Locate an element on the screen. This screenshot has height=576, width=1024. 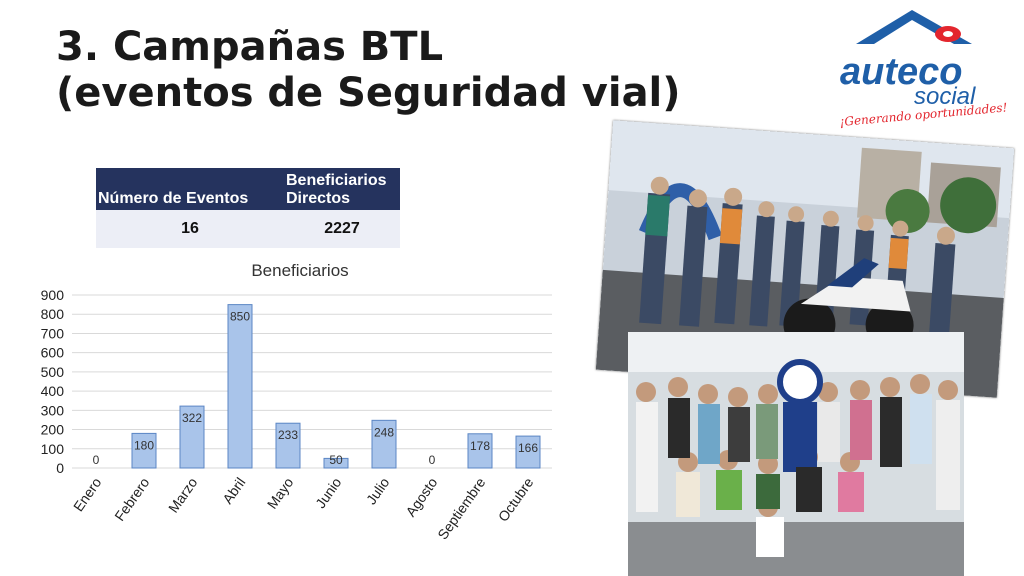
group-scene-image is located at coordinates (796, 454).